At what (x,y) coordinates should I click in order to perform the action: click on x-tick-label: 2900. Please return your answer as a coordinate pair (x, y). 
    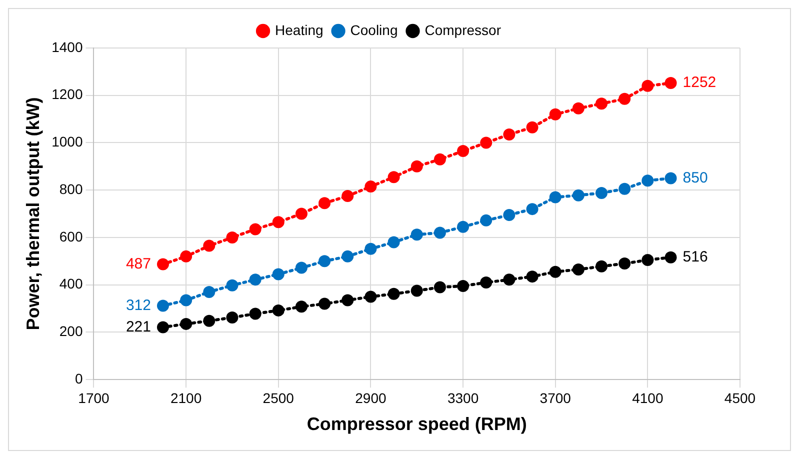
    Looking at the image, I should click on (370, 398).